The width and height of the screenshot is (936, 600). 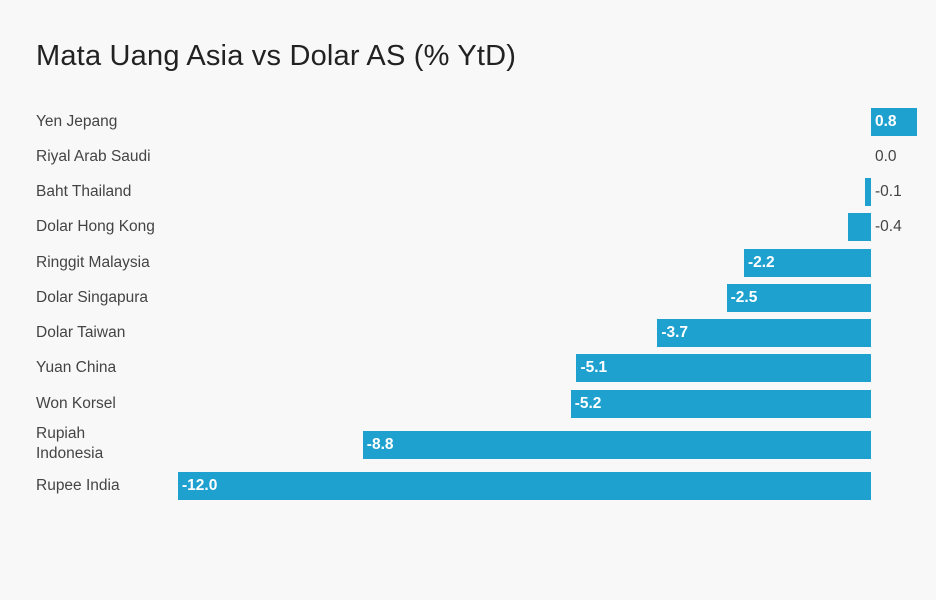 What do you see at coordinates (70, 443) in the screenshot?
I see `category-label: Rupiah Indonesia` at bounding box center [70, 443].